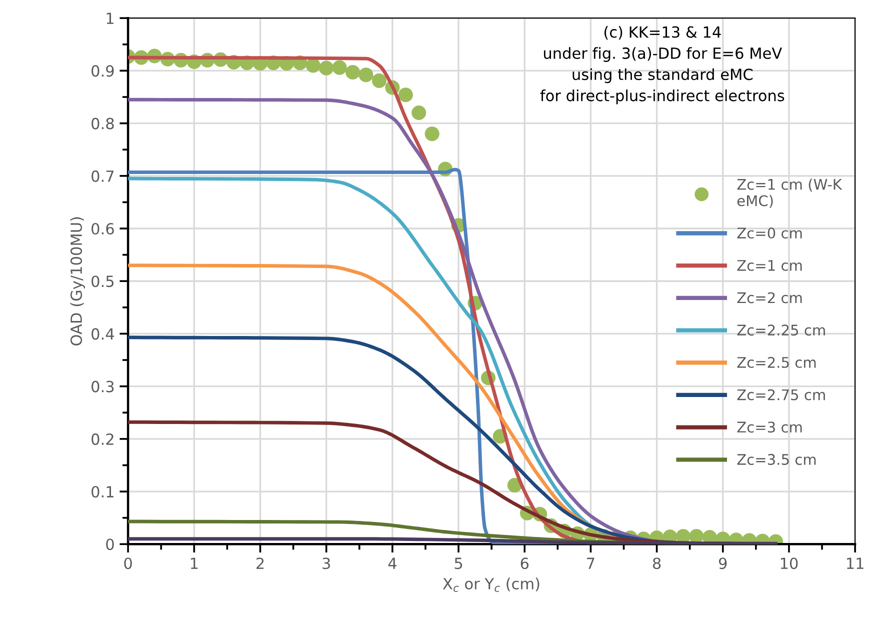 The width and height of the screenshot is (877, 624). Describe the element at coordinates (110, 544) in the screenshot. I see `y-tick-label: 0` at that location.